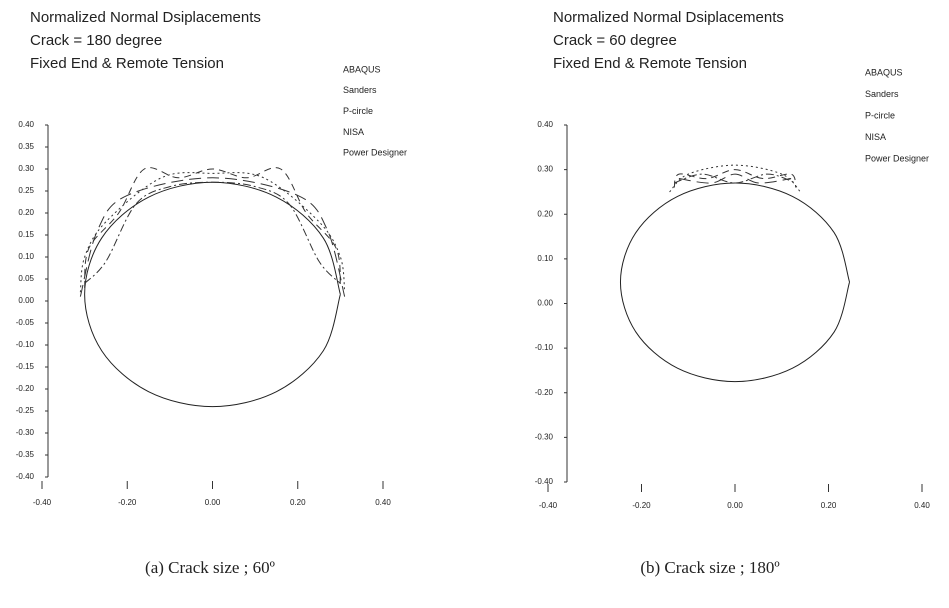 The width and height of the screenshot is (949, 608). I want to click on y-tick-label: 0.25, so click(26, 190).